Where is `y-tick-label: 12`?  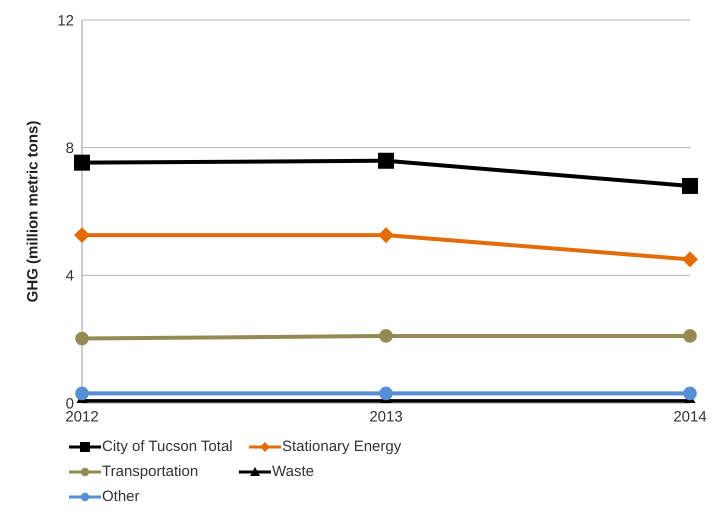 y-tick-label: 12 is located at coordinates (65, 21).